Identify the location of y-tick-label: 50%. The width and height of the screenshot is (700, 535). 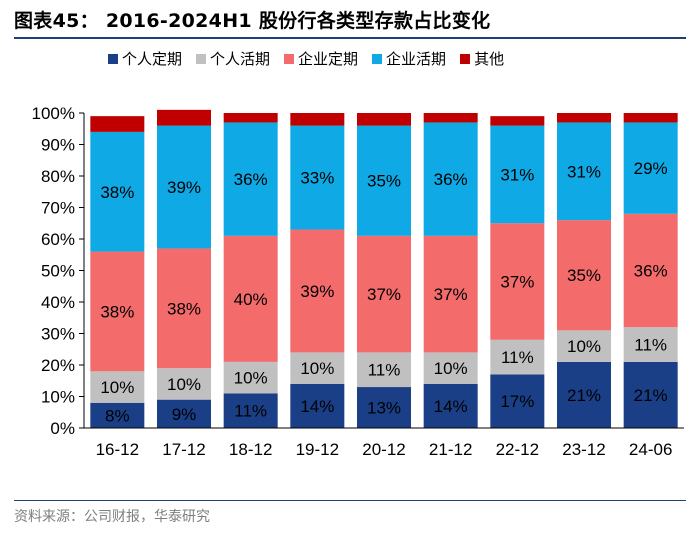
(58, 271).